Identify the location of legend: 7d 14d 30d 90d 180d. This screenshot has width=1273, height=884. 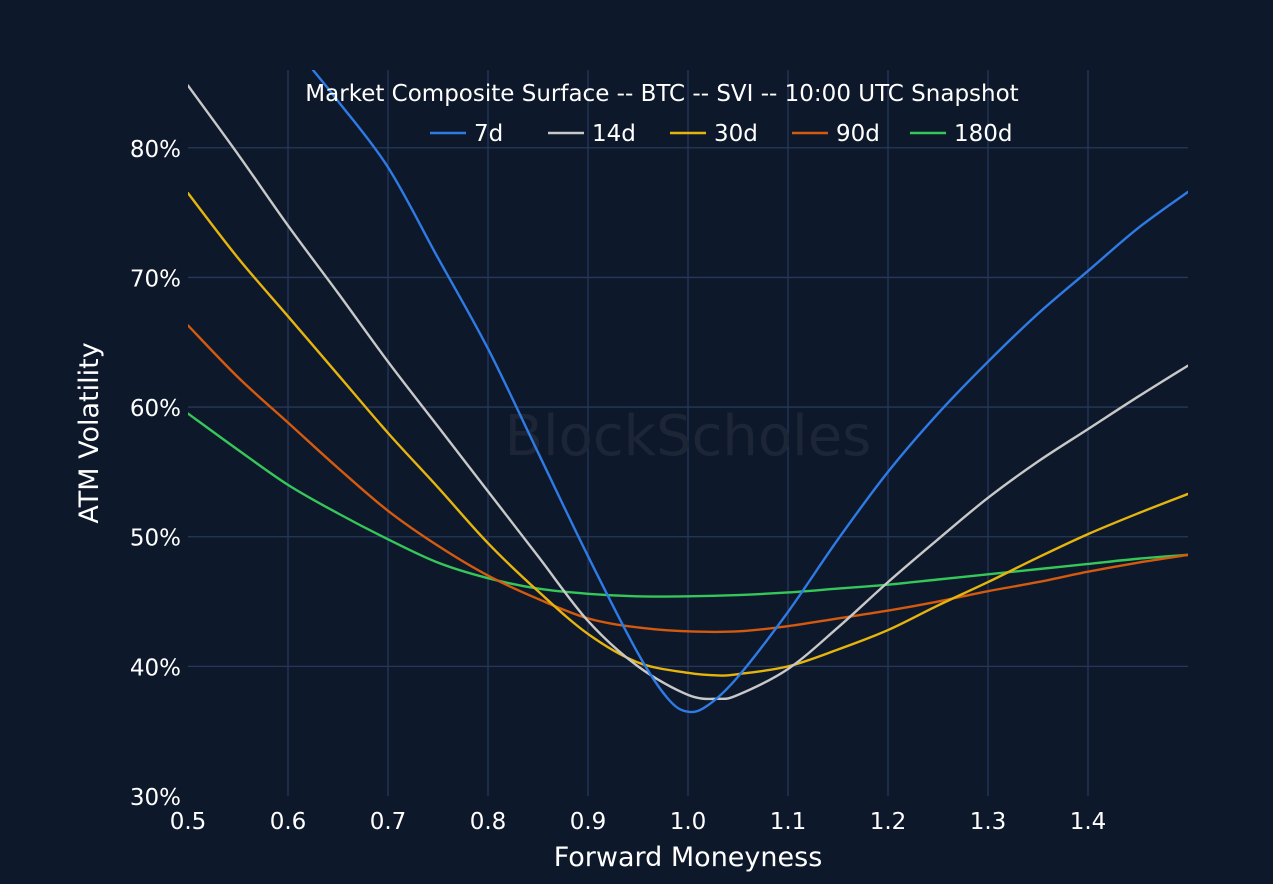
(721, 134).